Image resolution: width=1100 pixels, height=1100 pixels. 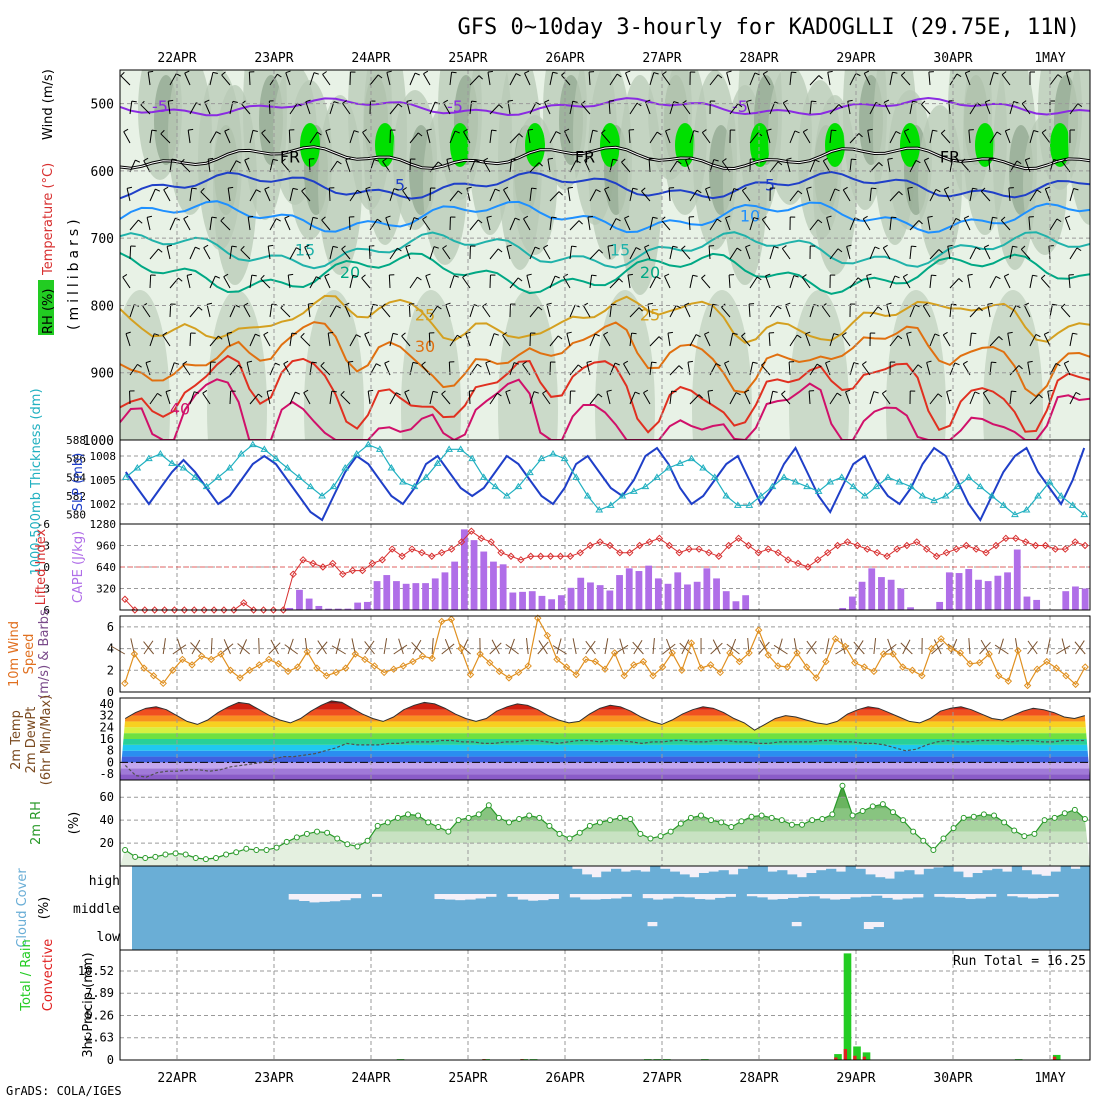 I want to click on date-label-top: 1MAY, so click(x=1049, y=58).